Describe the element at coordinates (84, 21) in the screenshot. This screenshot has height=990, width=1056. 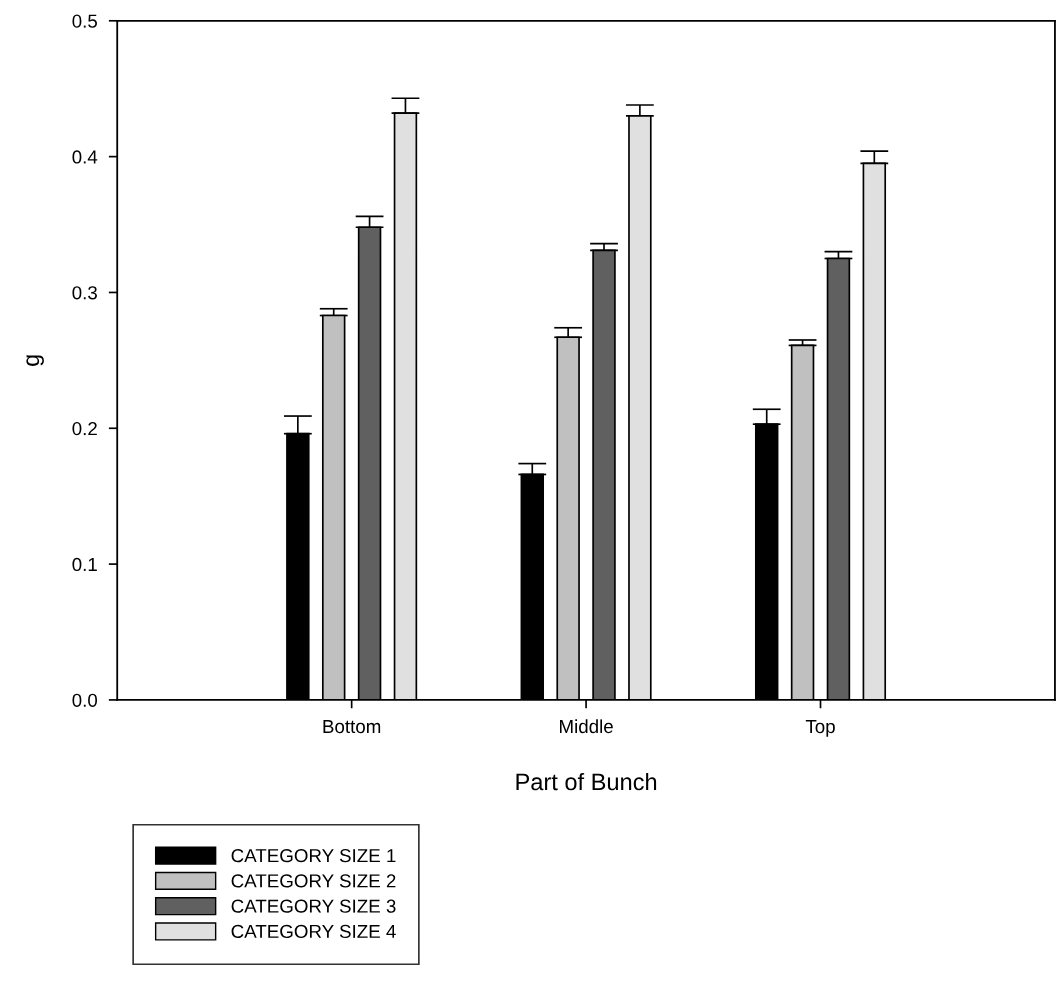
I see `y-tick-label: 0.5` at that location.